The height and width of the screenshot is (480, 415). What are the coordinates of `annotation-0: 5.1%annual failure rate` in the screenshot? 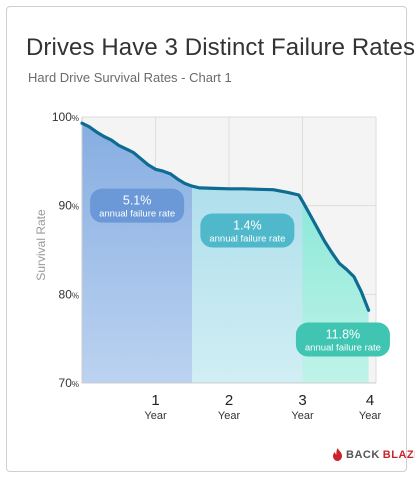 It's located at (137, 205).